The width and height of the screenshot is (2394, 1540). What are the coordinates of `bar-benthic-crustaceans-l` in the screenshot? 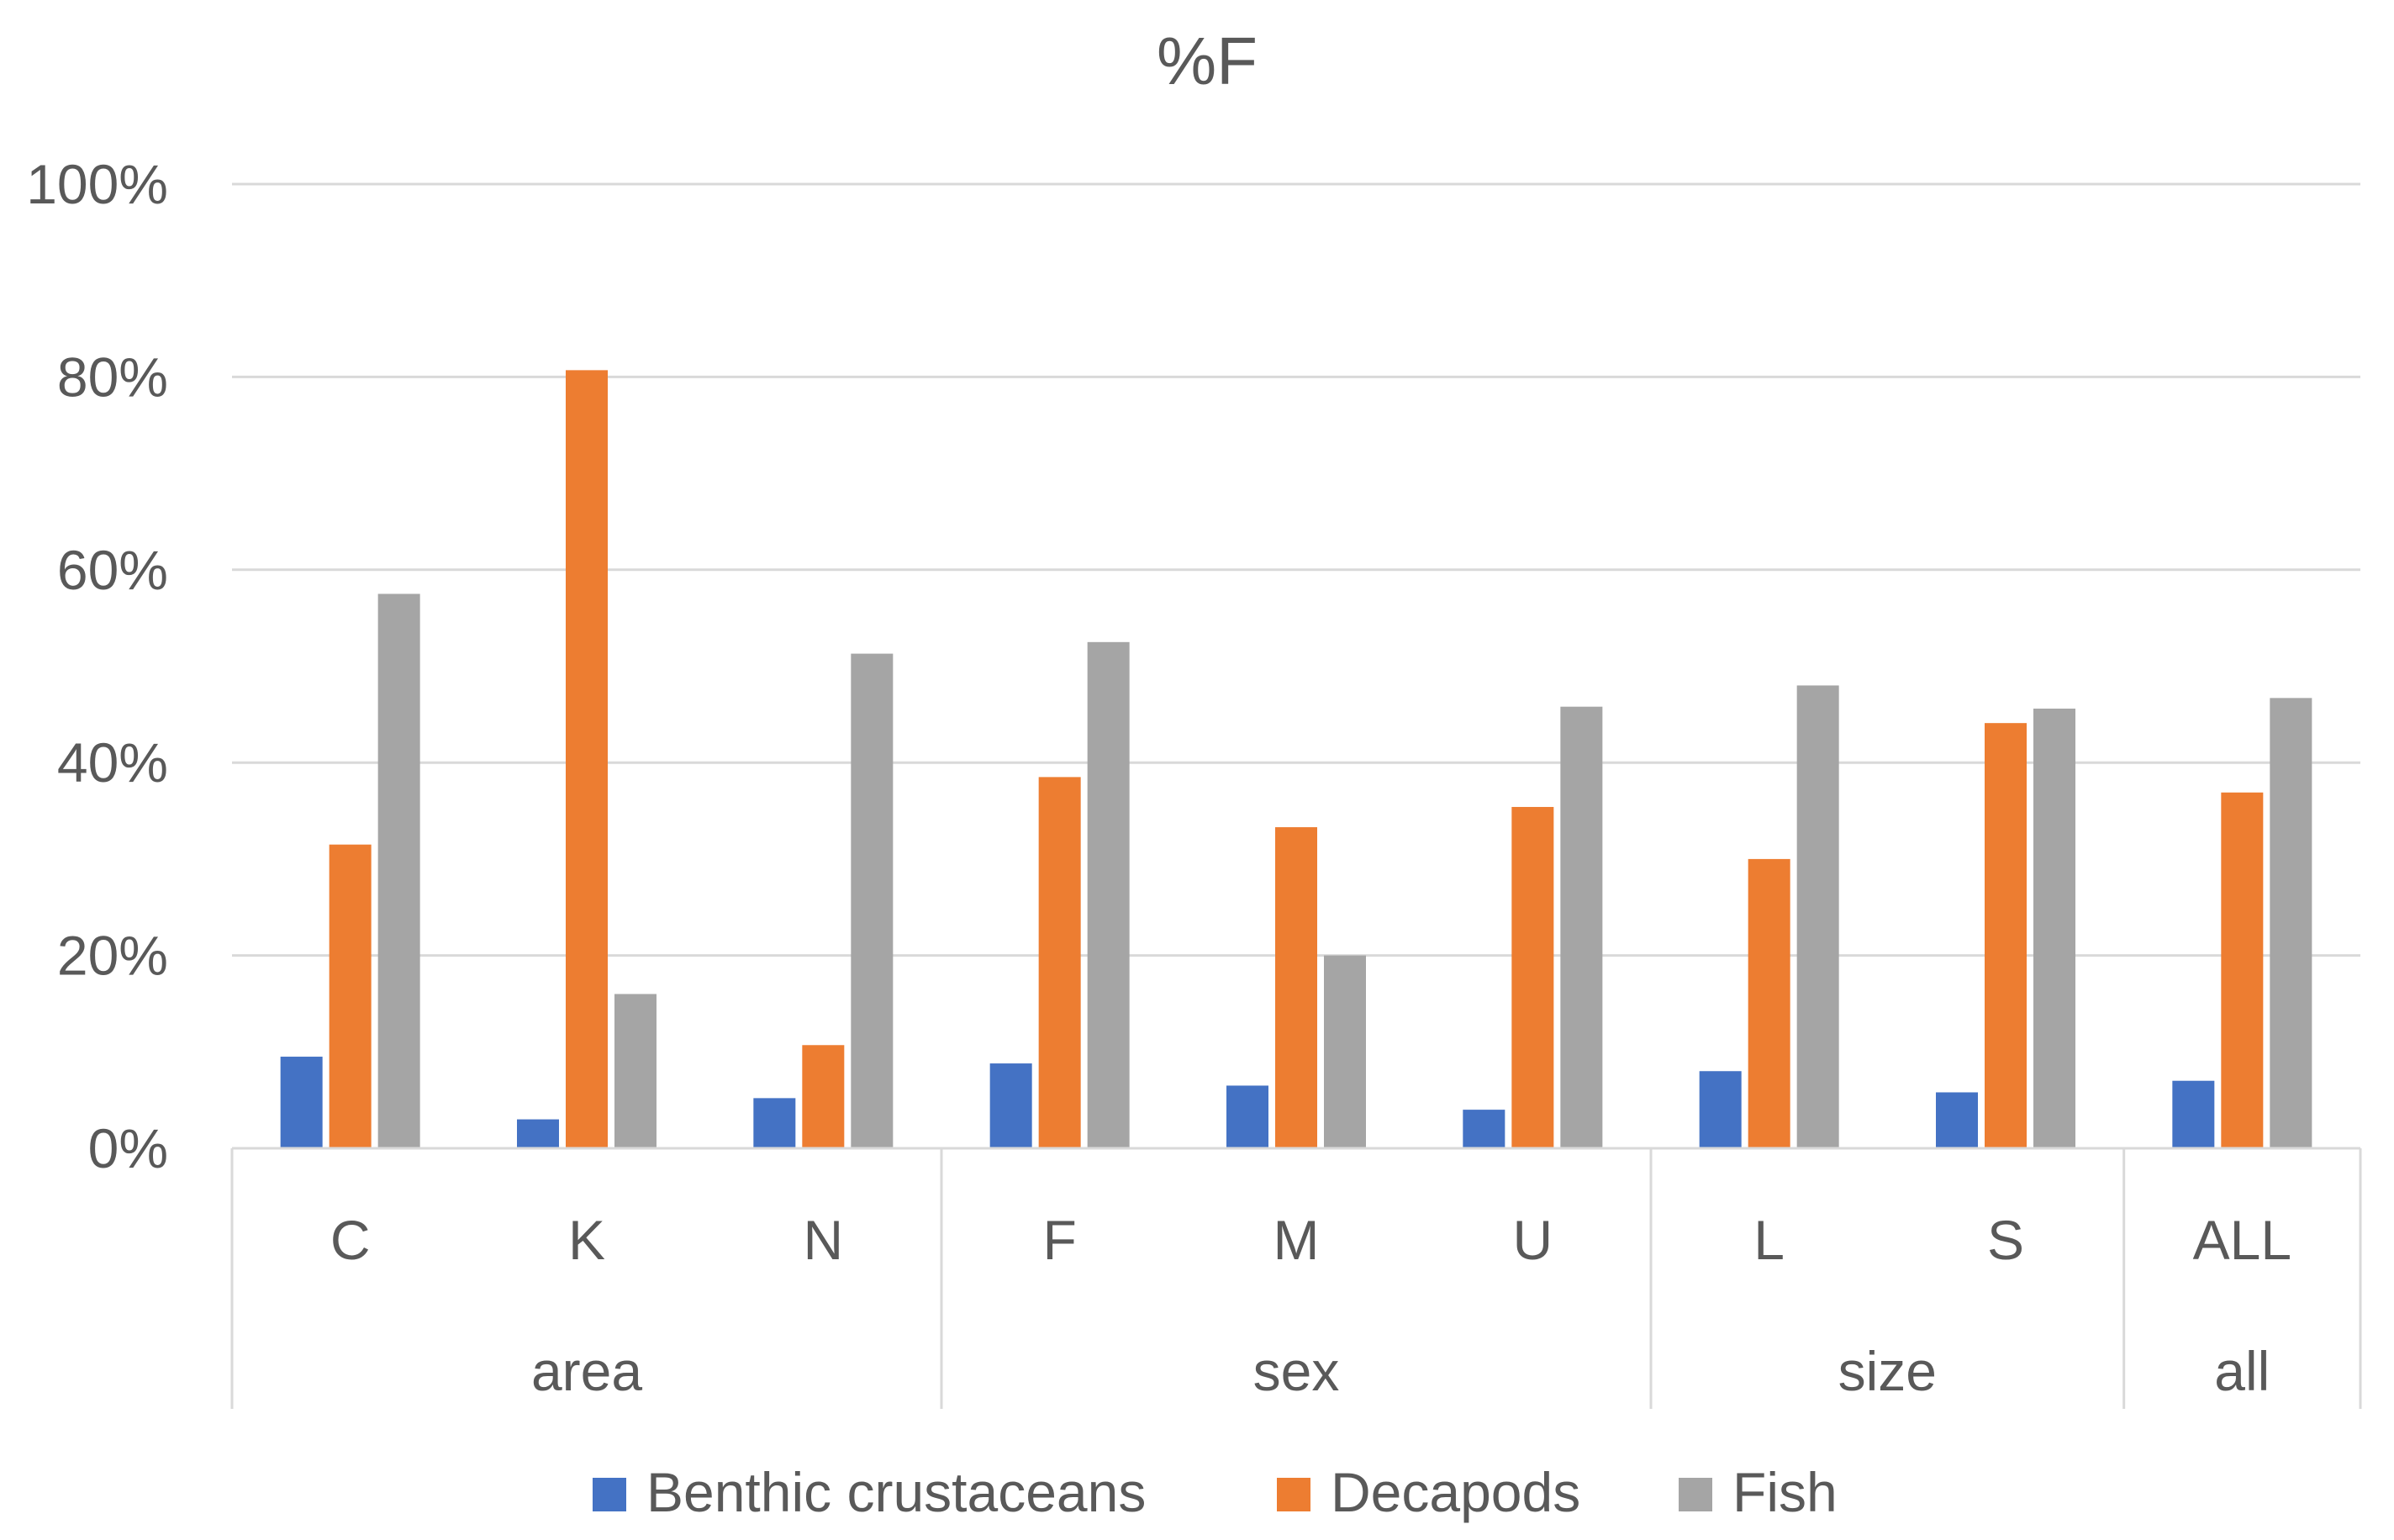 It's located at (1720, 1109).